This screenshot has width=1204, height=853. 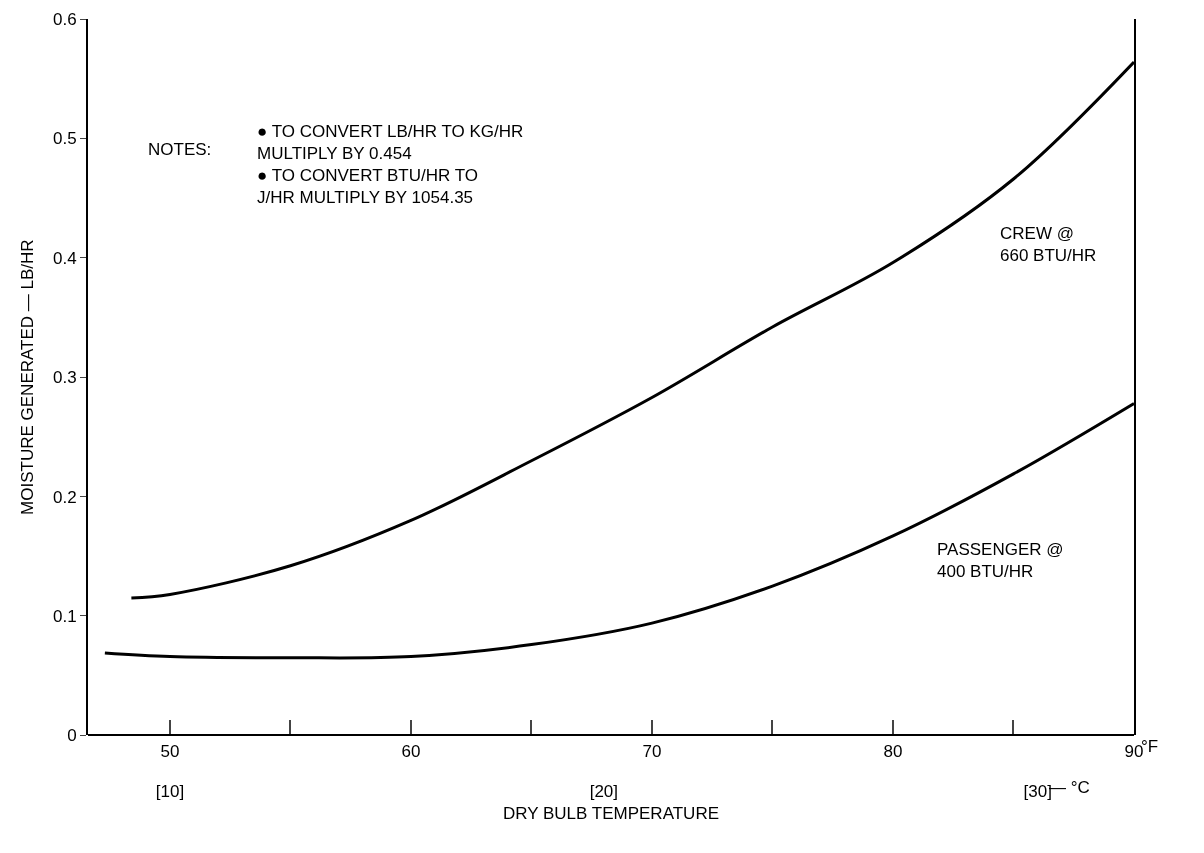 What do you see at coordinates (170, 751) in the screenshot?
I see `x-tick-label: 50` at bounding box center [170, 751].